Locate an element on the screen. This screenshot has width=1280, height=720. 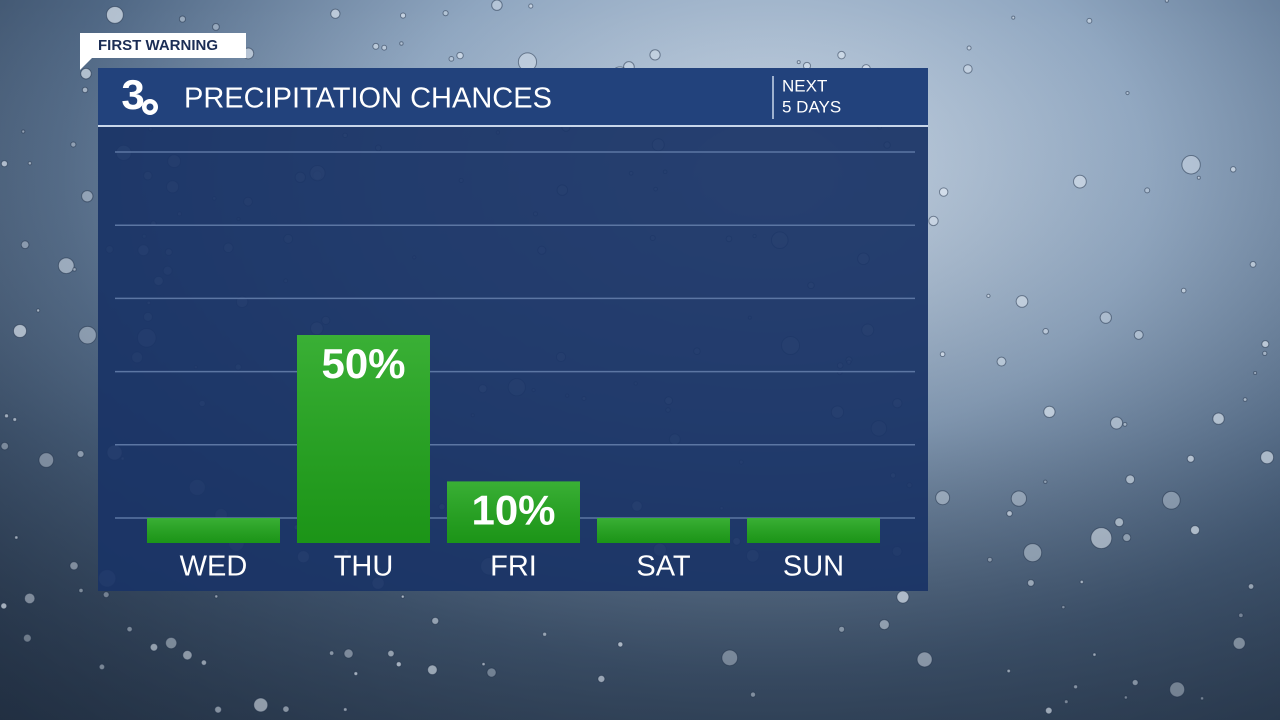
value-label: 10% is located at coordinates (513, 509).